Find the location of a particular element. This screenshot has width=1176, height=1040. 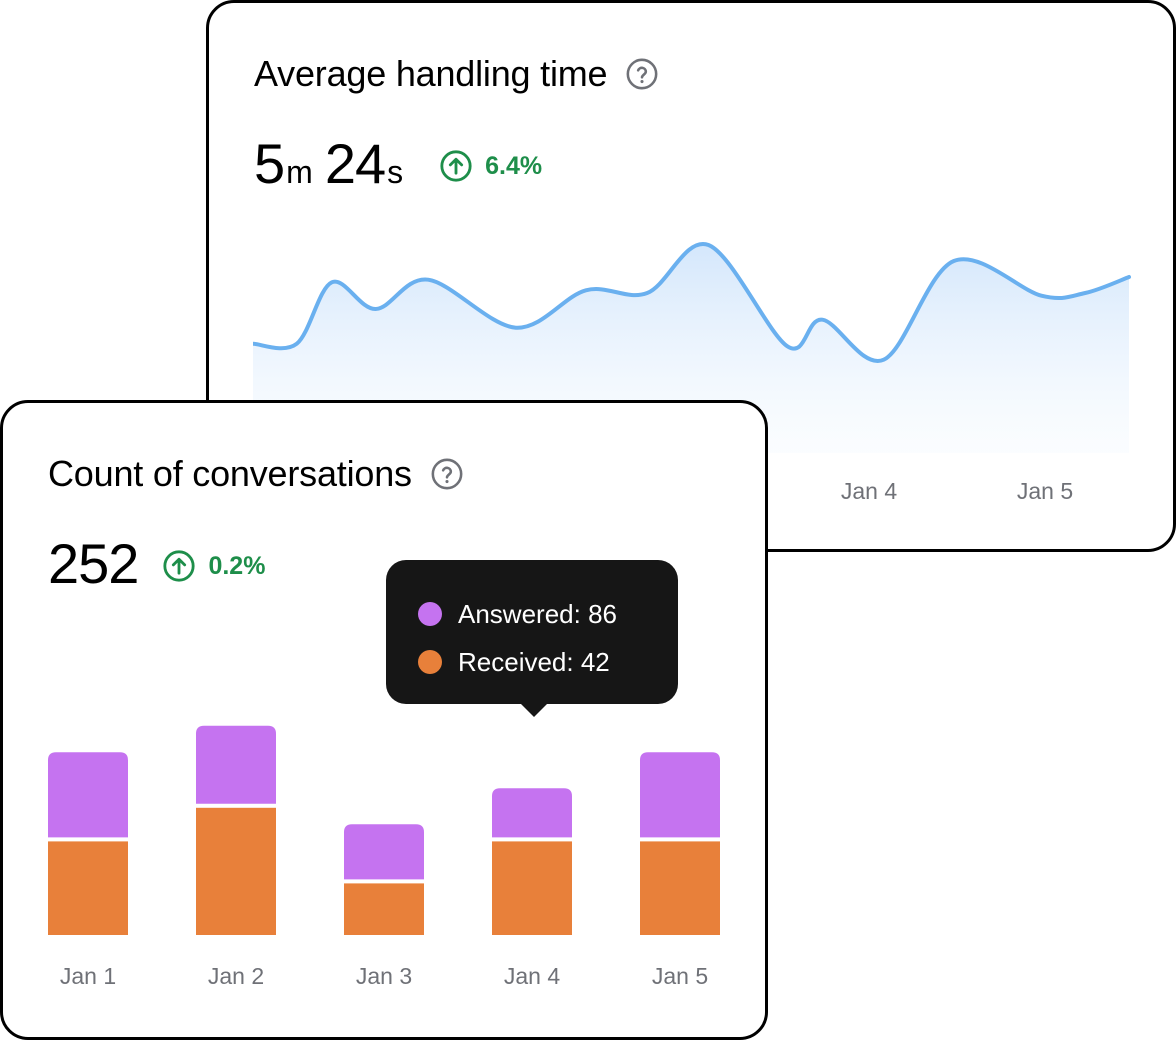

count-x-tick-label: Jan 5 is located at coordinates (680, 976).